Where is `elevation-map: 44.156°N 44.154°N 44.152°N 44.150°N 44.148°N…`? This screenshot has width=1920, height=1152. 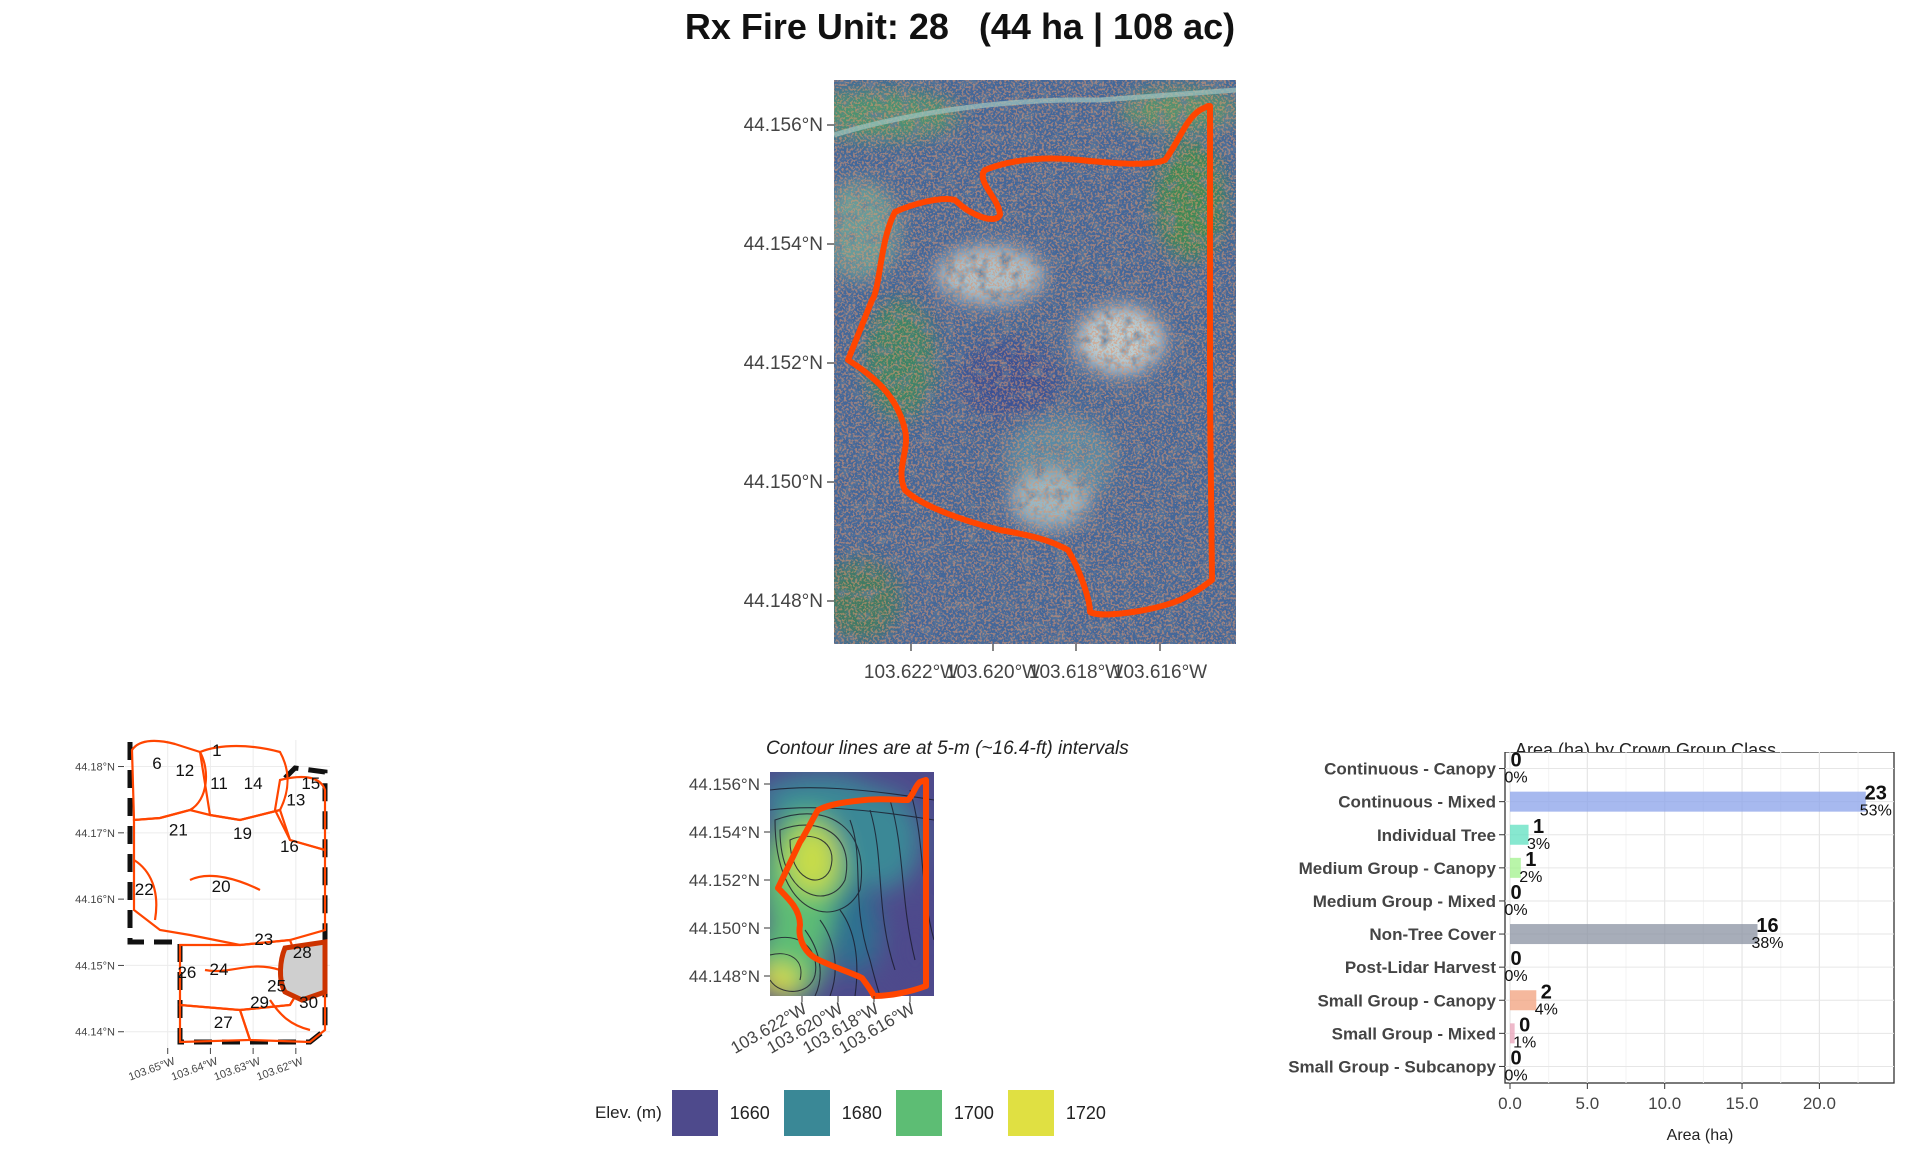 elevation-map: 44.156°N 44.154°N 44.152°N 44.150°N 44.148°N… is located at coordinates (811, 915).